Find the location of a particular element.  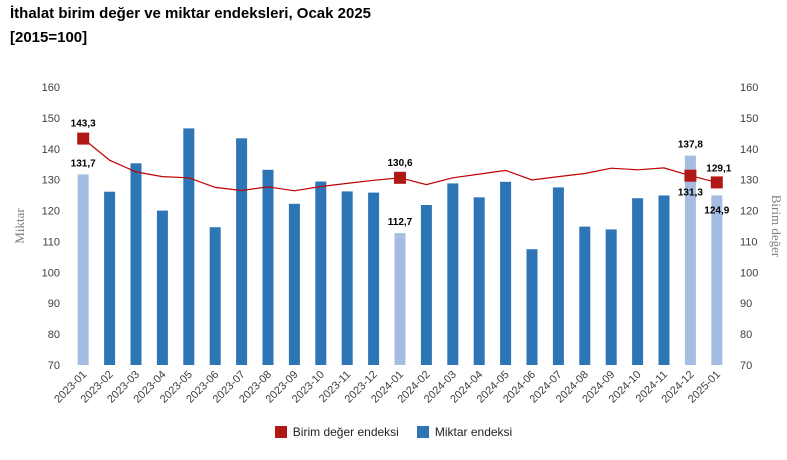

y-tick-right: 110 is located at coordinates (749, 242).